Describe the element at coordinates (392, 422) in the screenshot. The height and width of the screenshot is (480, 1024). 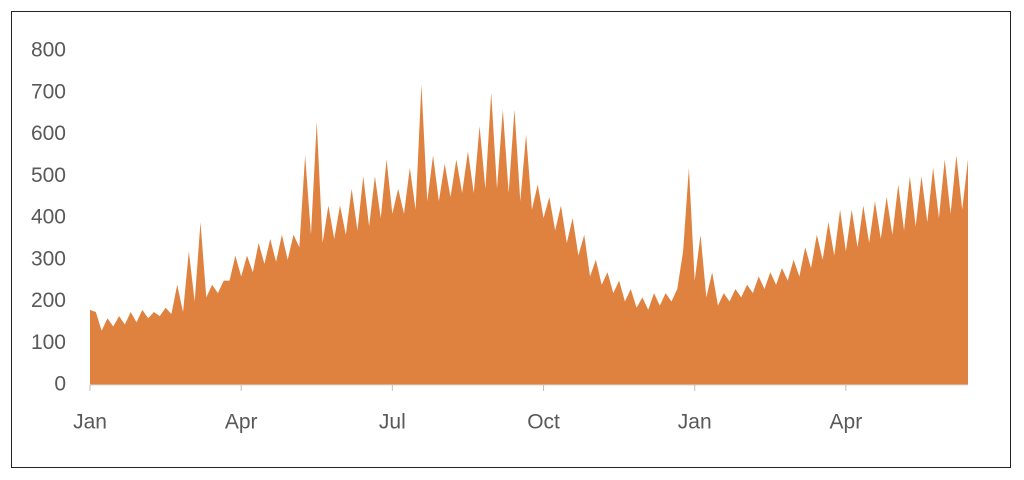
I see `x-tick-label: Jul` at that location.